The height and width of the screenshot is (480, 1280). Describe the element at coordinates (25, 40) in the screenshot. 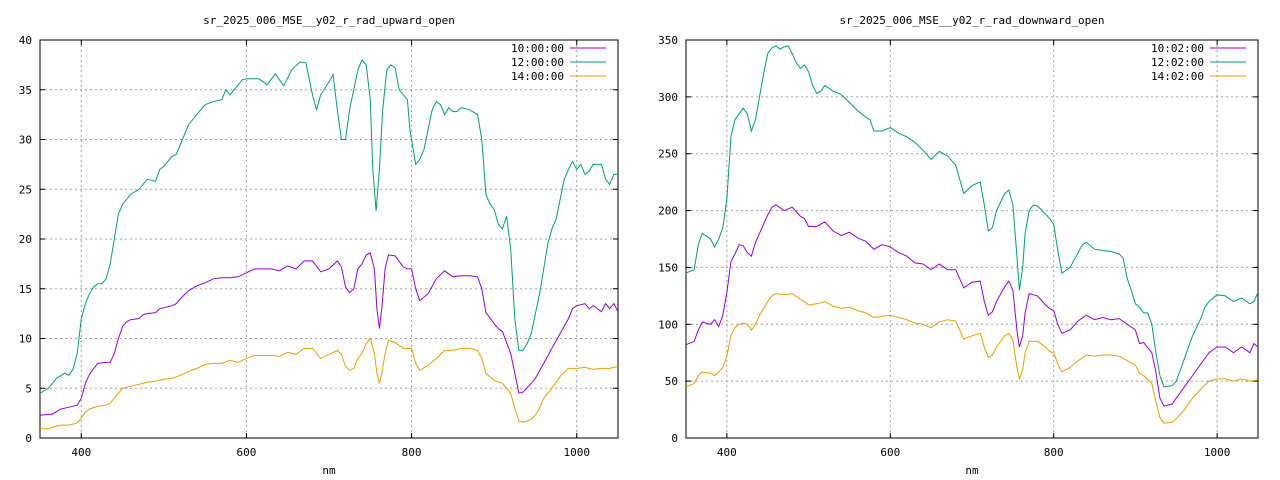

I see `y-tick-label: 40` at that location.